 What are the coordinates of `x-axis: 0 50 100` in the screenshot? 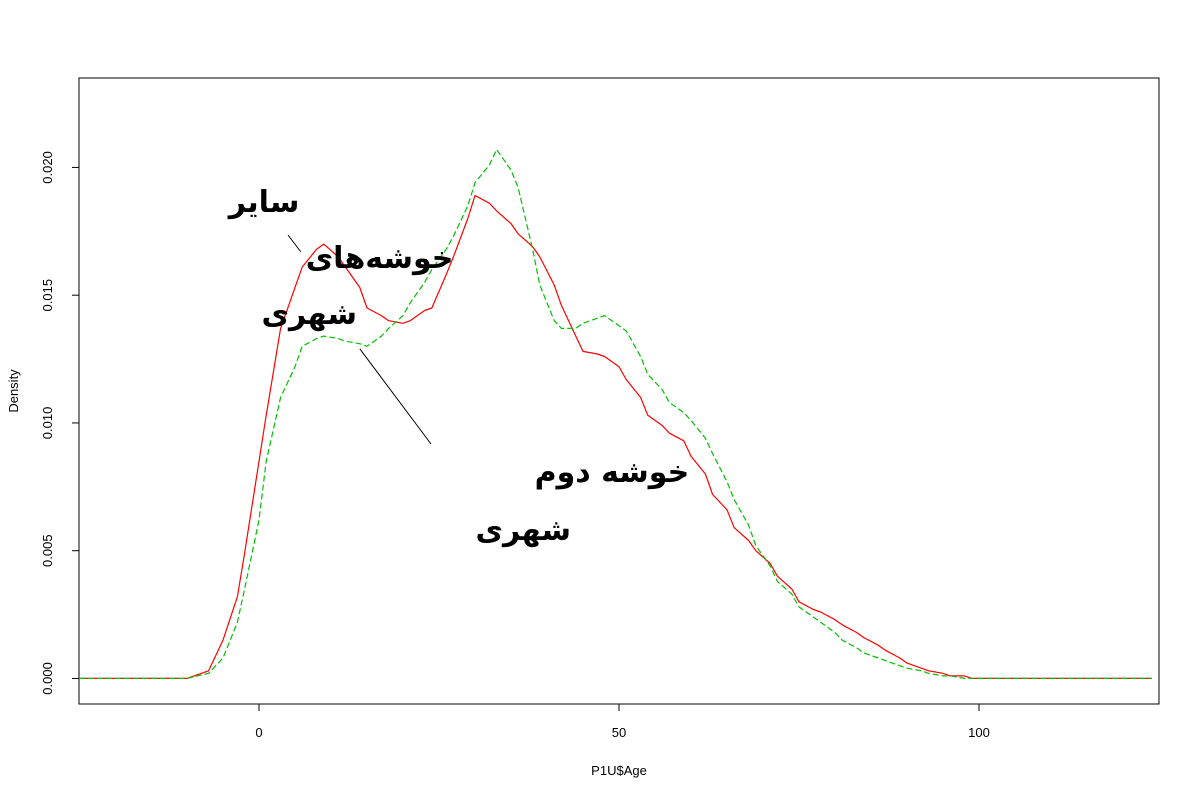 It's located at (622, 721).